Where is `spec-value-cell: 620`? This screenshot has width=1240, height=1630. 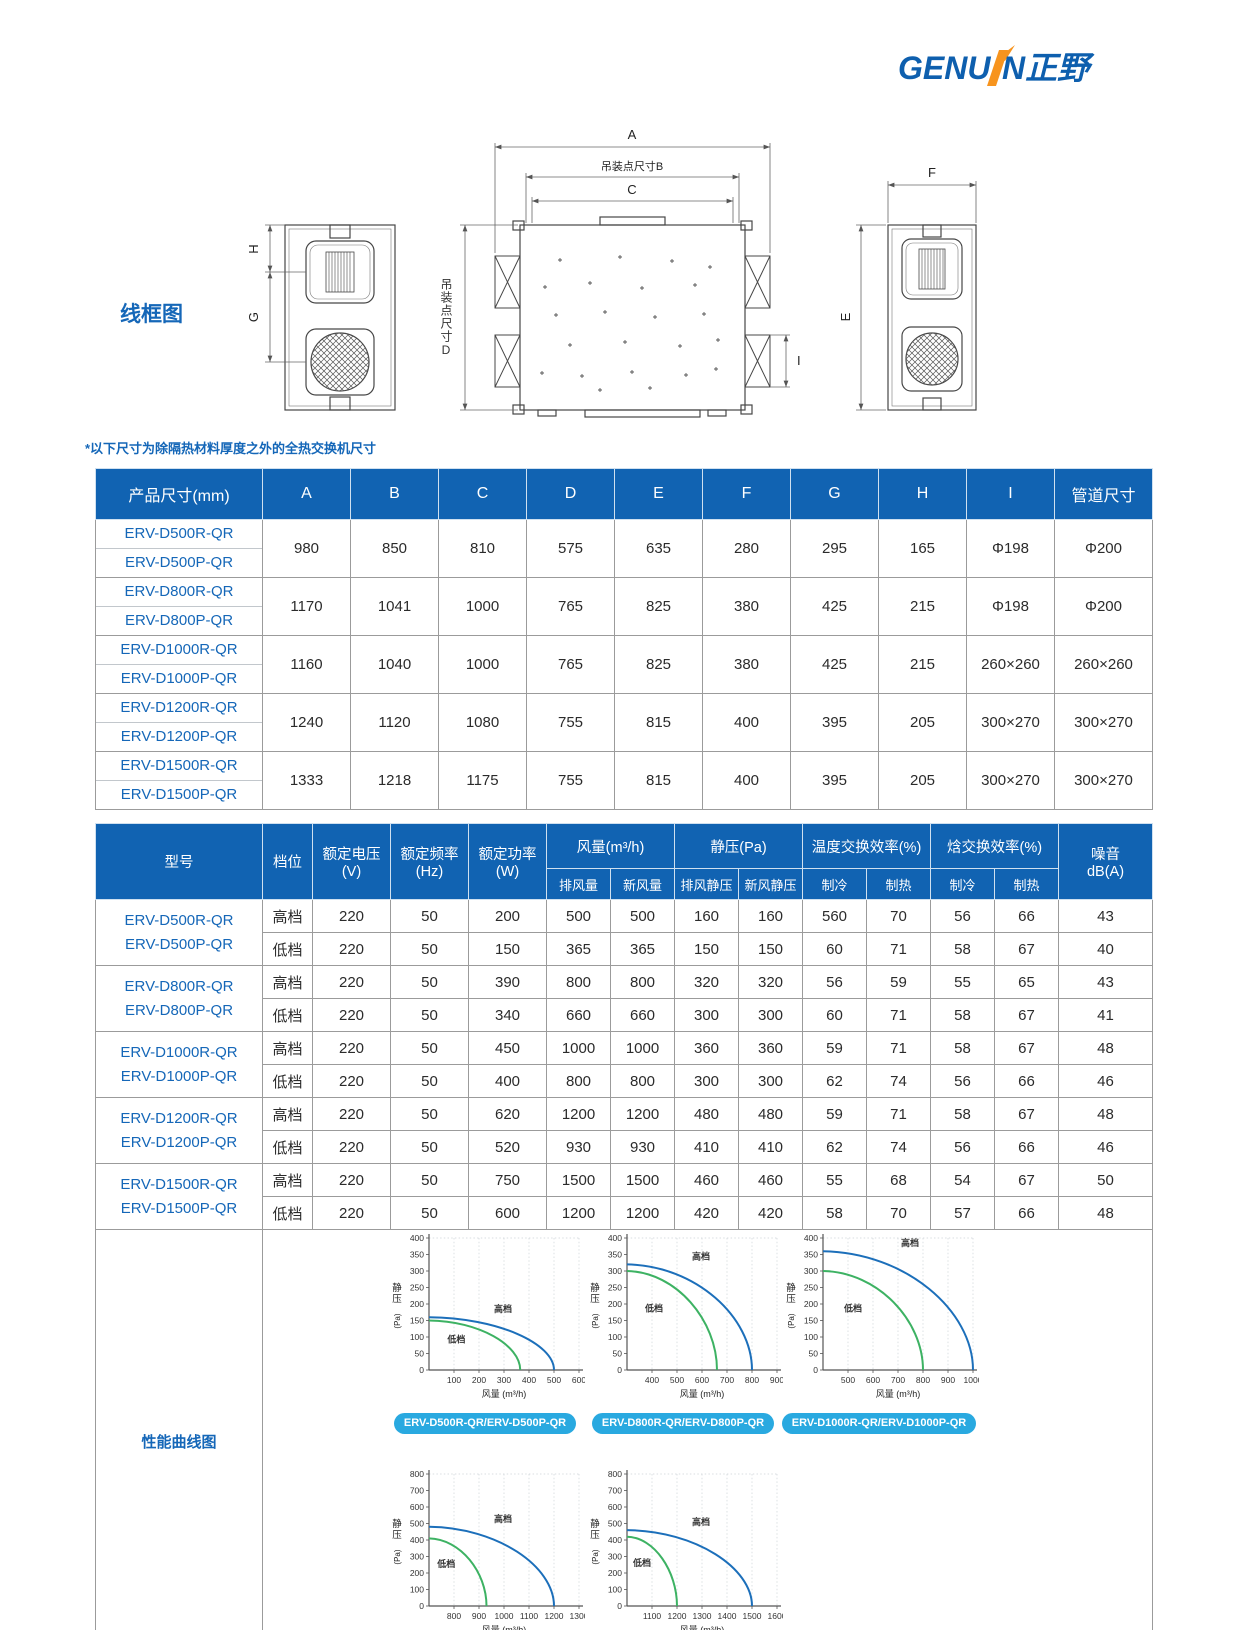
spec-value-cell: 620 is located at coordinates (507, 1114).